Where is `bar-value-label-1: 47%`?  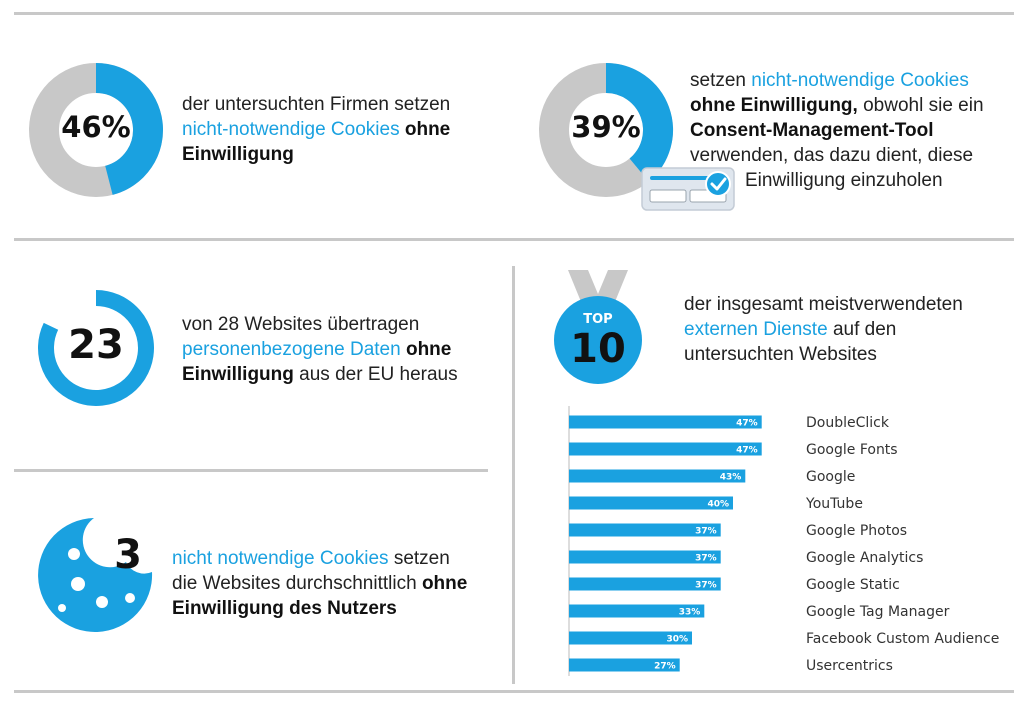
bar-value-label-1: 47% is located at coordinates (747, 451).